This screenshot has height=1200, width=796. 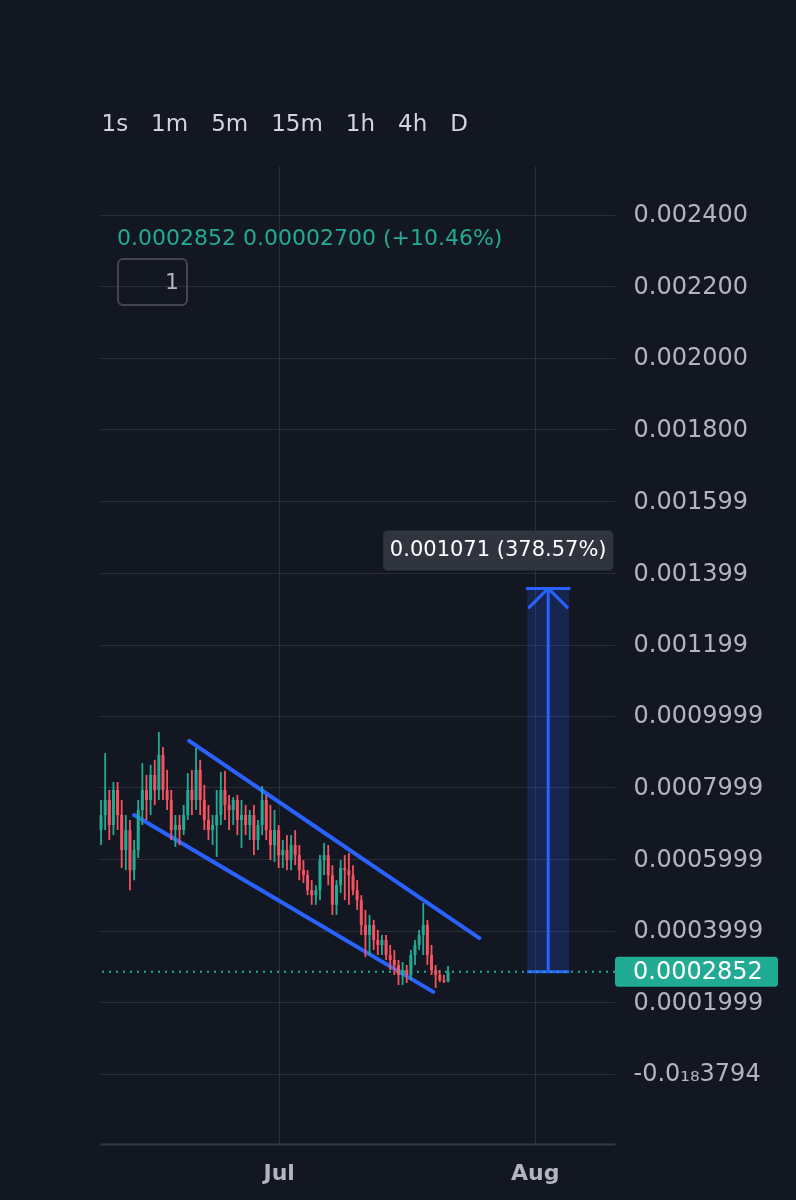 What do you see at coordinates (297, 123) in the screenshot?
I see `text: 15m` at bounding box center [297, 123].